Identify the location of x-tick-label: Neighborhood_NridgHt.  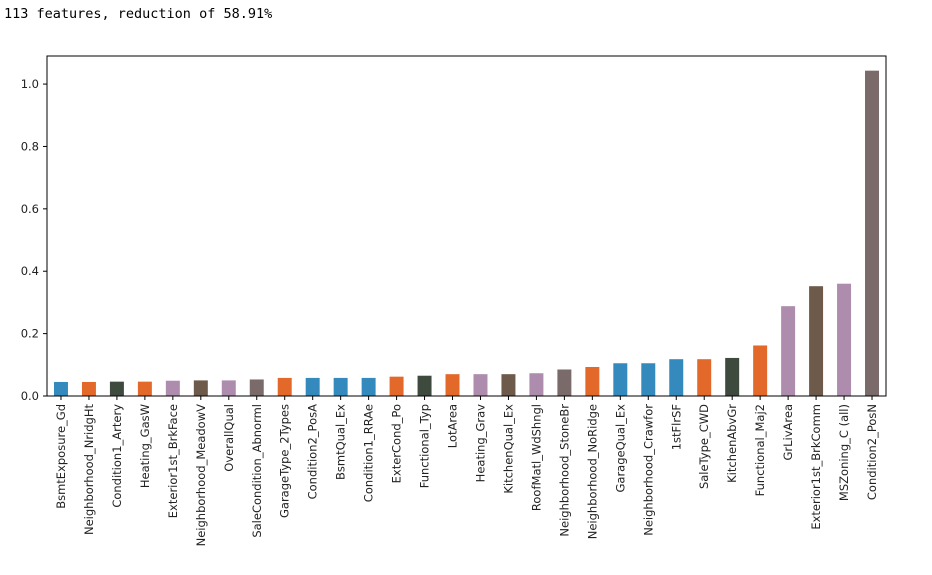
(89, 470).